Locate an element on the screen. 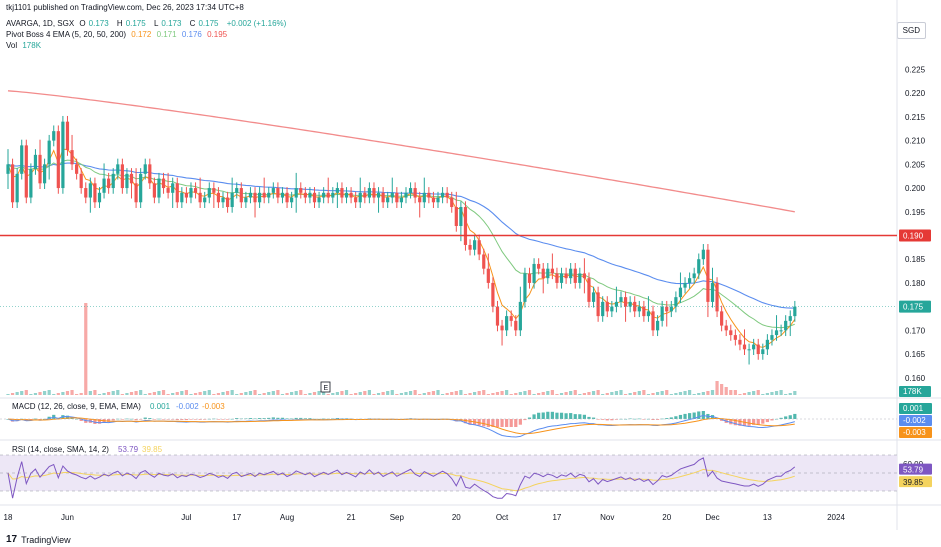  level-price-tag is located at coordinates (915, 235).